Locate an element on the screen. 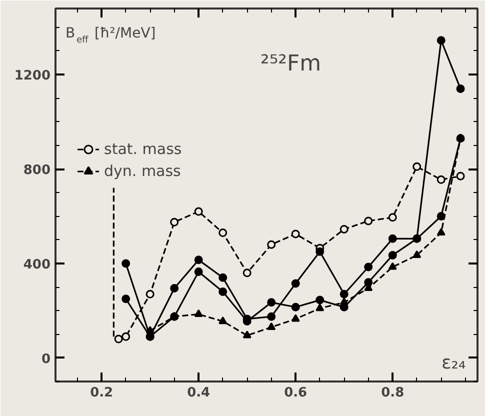 This screenshot has height=416, width=485. x-tick-label: 0.2 is located at coordinates (102, 393).